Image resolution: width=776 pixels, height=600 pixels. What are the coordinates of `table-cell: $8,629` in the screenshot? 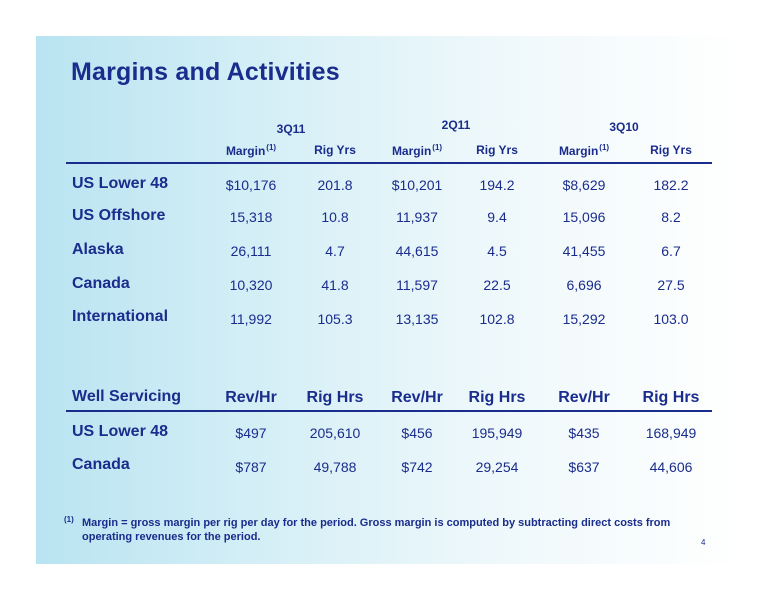 It's located at (584, 185).